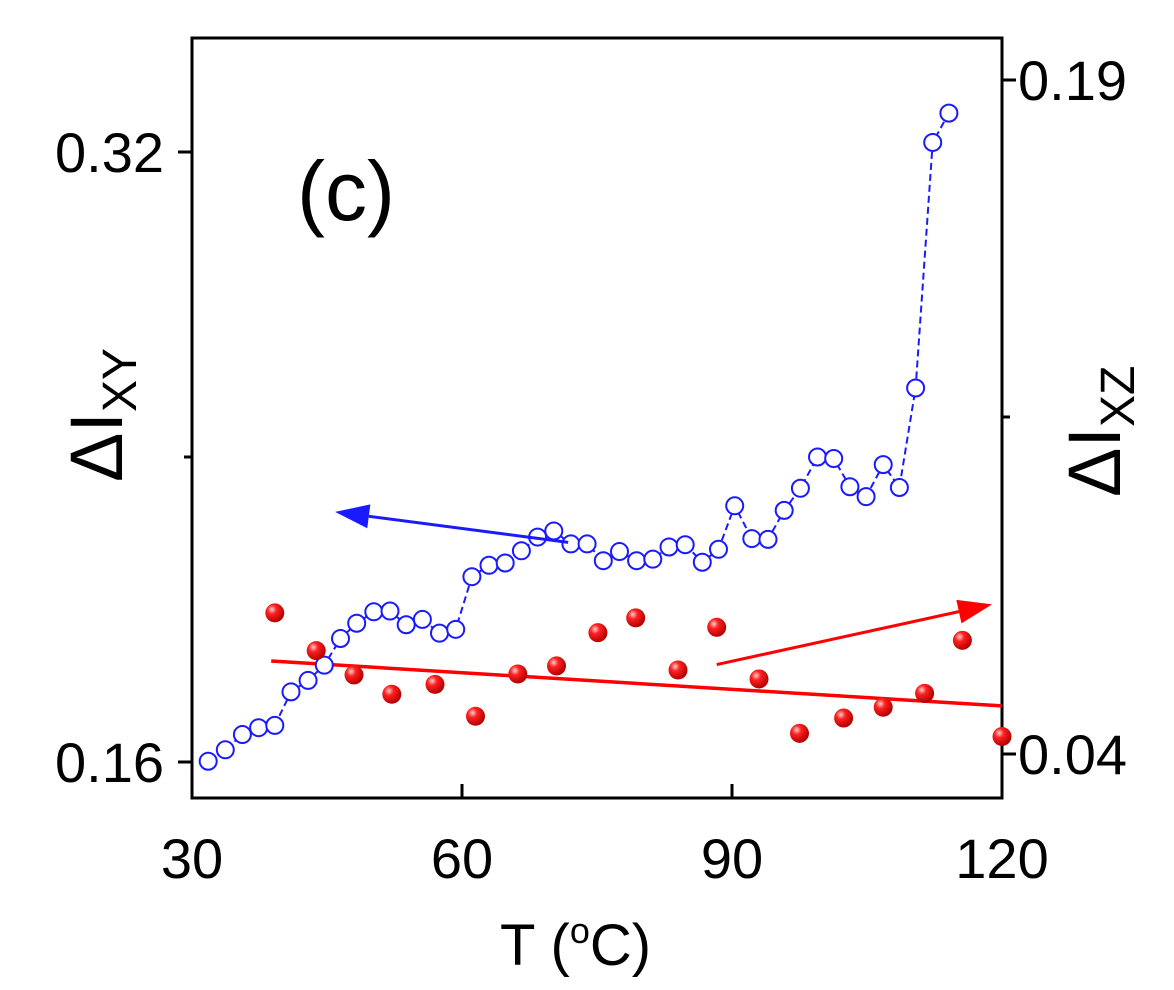  Describe the element at coordinates (96, 447) in the screenshot. I see `y-left-axis-title-base: ΔI` at that location.